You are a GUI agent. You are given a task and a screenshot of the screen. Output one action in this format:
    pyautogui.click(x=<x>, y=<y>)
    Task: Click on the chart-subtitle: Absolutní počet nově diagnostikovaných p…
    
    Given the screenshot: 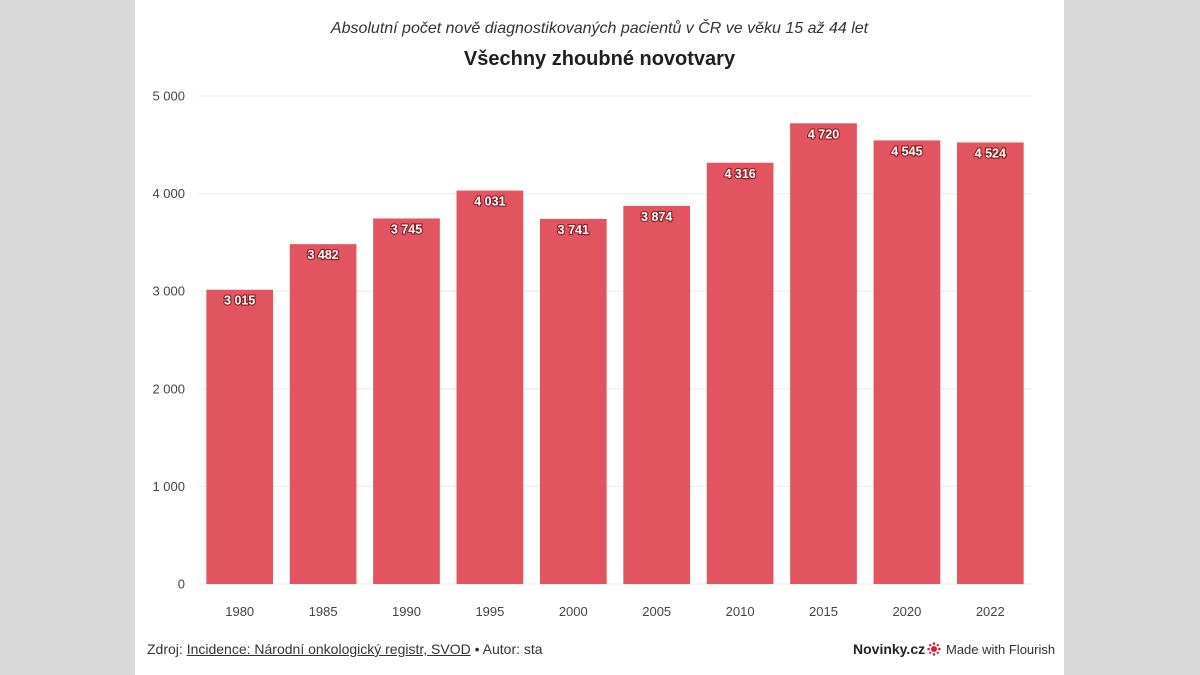 What is the action you would take?
    pyautogui.click(x=599, y=28)
    